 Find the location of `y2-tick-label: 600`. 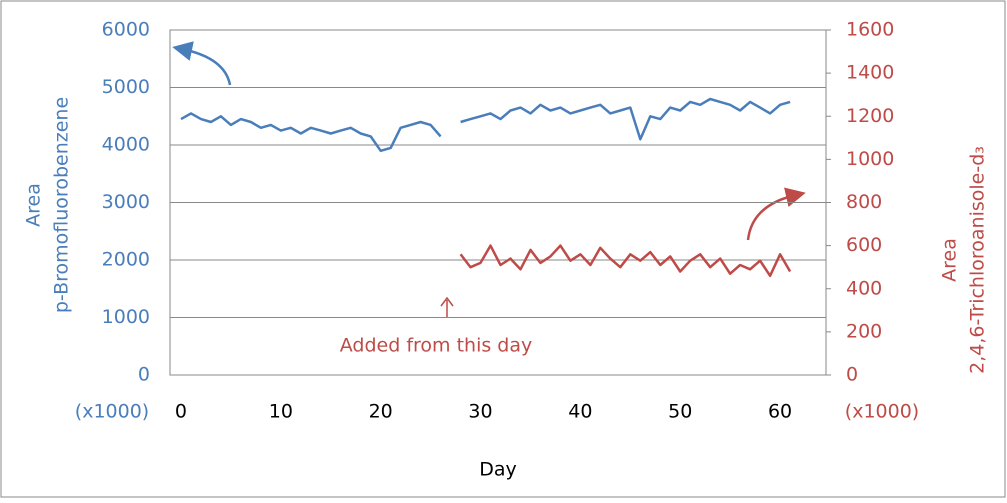

y2-tick-label: 600 is located at coordinates (864, 245).